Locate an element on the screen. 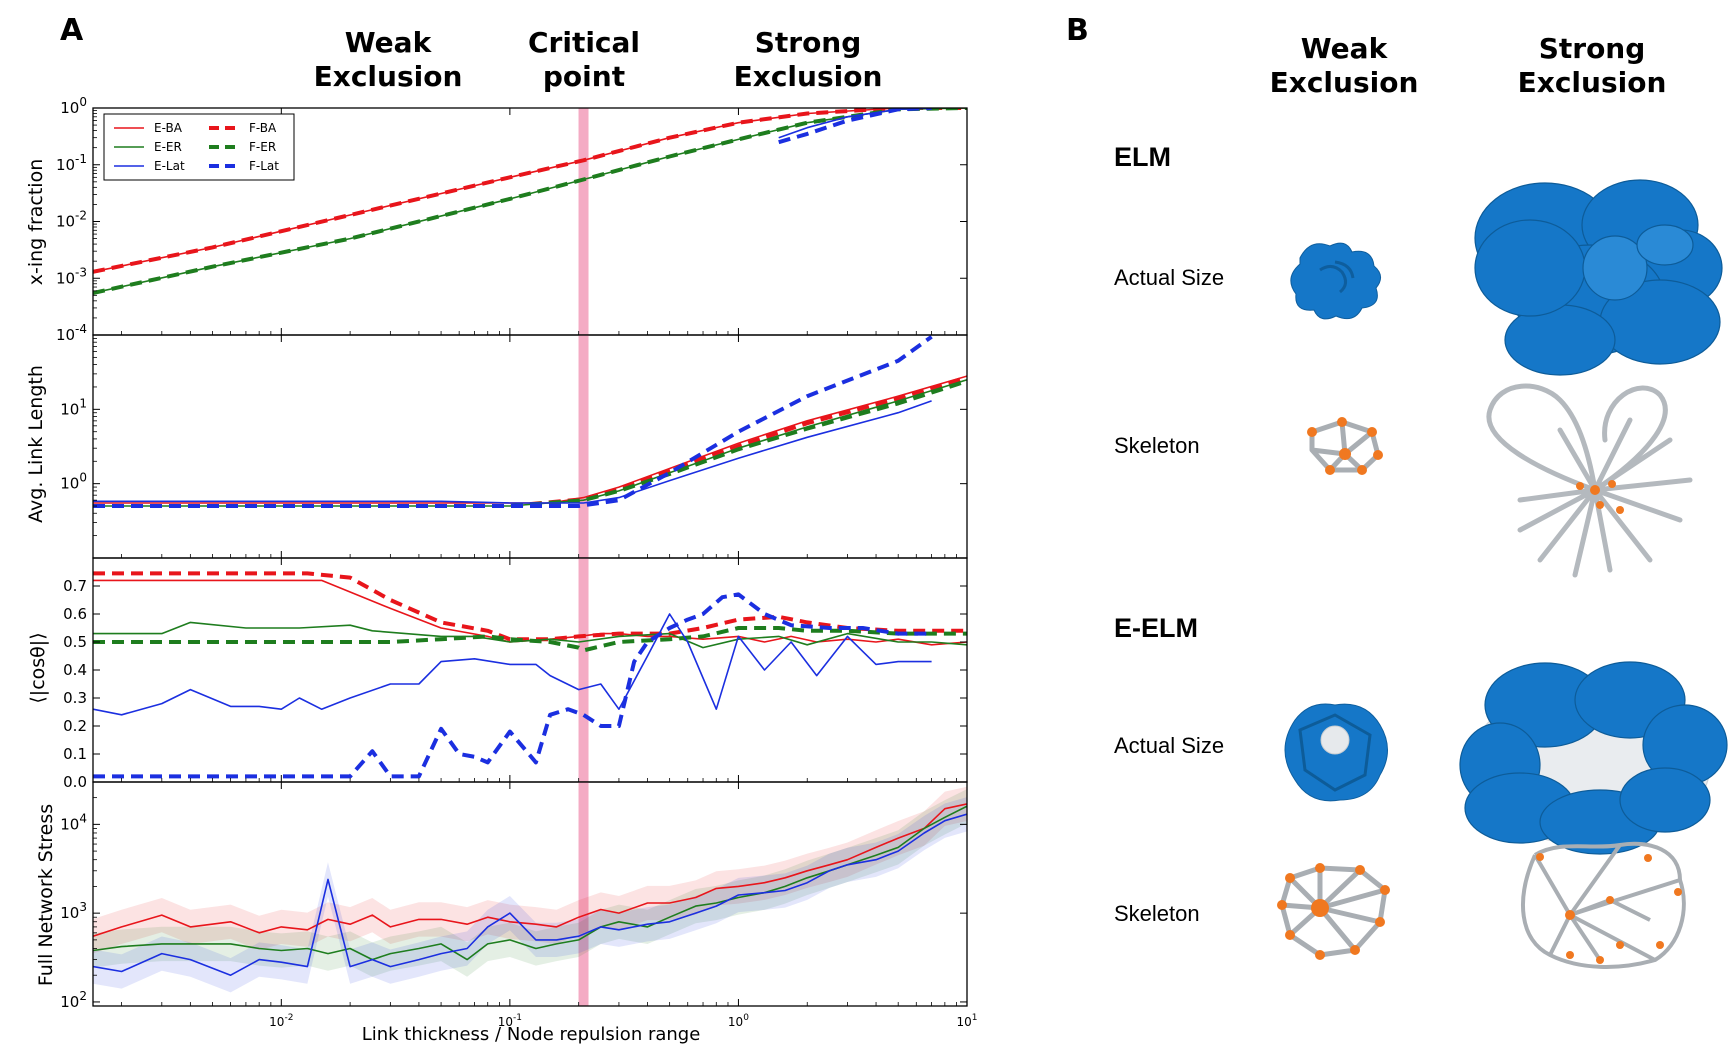  col-strong-line2: Exclusion is located at coordinates (1592, 82).